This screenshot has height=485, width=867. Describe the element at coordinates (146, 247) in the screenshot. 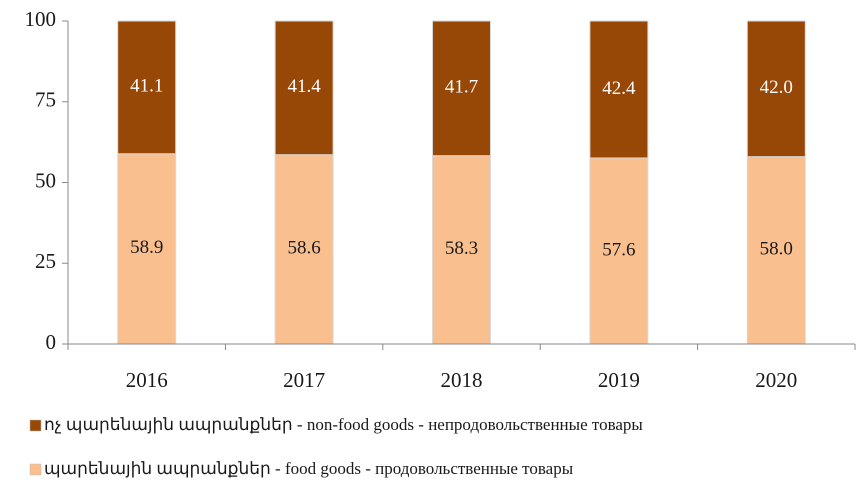

I see `data-label: 58.9` at that location.